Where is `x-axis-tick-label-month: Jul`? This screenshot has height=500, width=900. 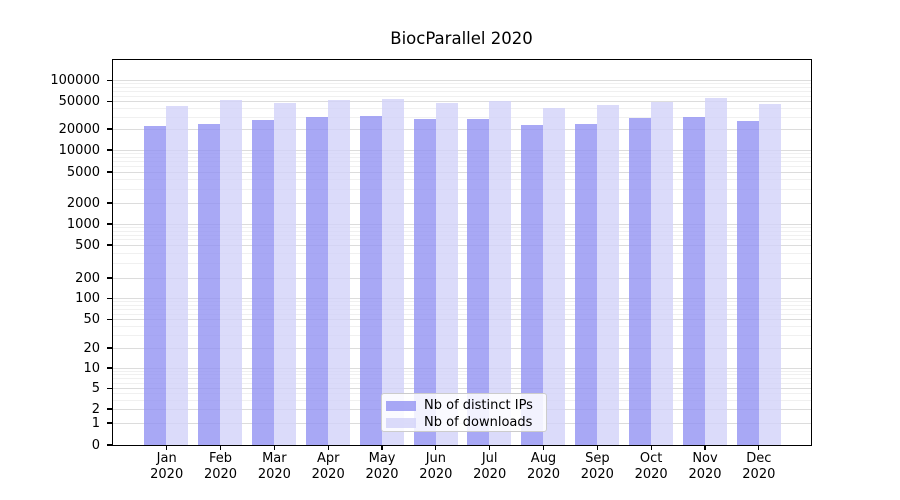 x-axis-tick-label-month: Jul is located at coordinates (489, 458).